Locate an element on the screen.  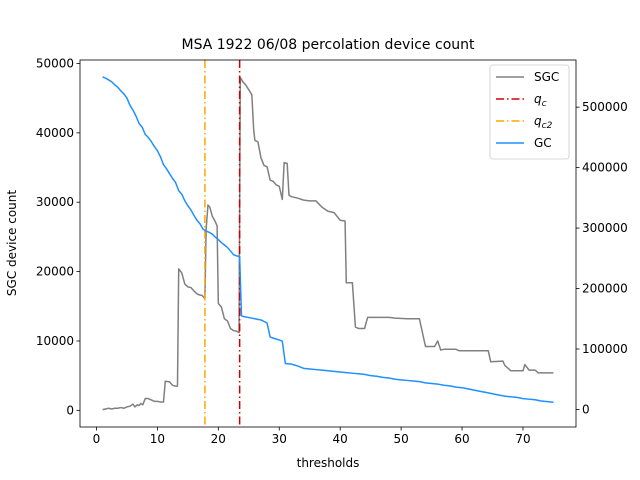
y-right-tick-label: 200000 is located at coordinates (605, 289).